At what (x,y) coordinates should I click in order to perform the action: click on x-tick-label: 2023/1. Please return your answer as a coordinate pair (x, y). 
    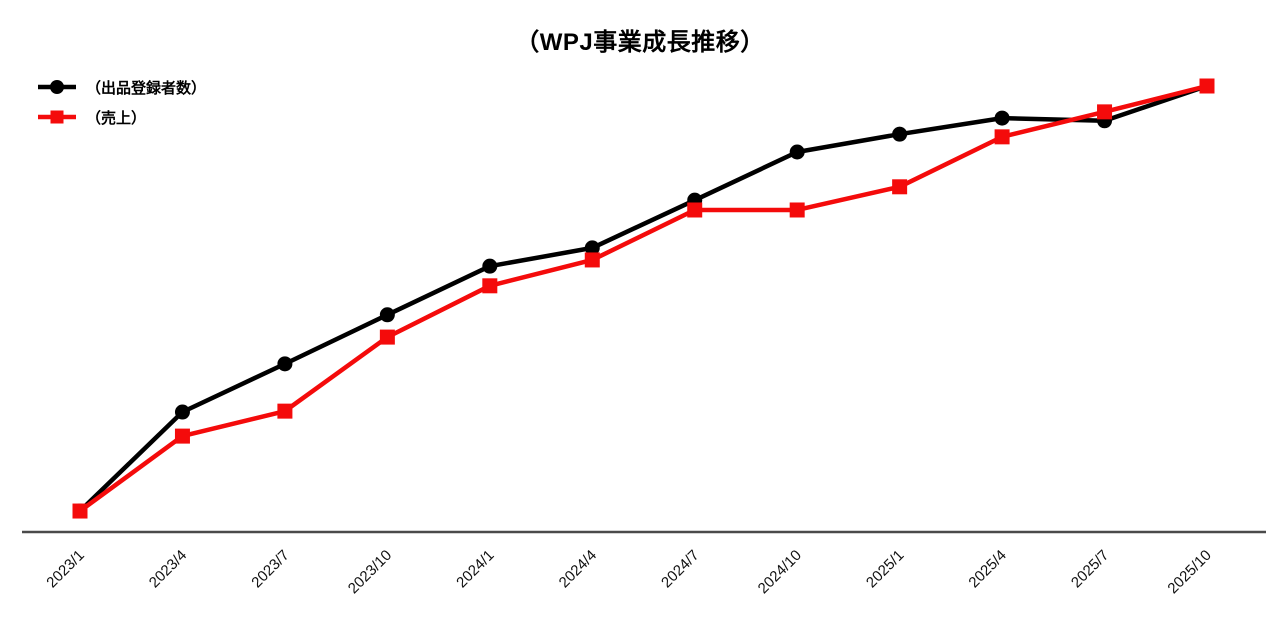
    Looking at the image, I should click on (65, 569).